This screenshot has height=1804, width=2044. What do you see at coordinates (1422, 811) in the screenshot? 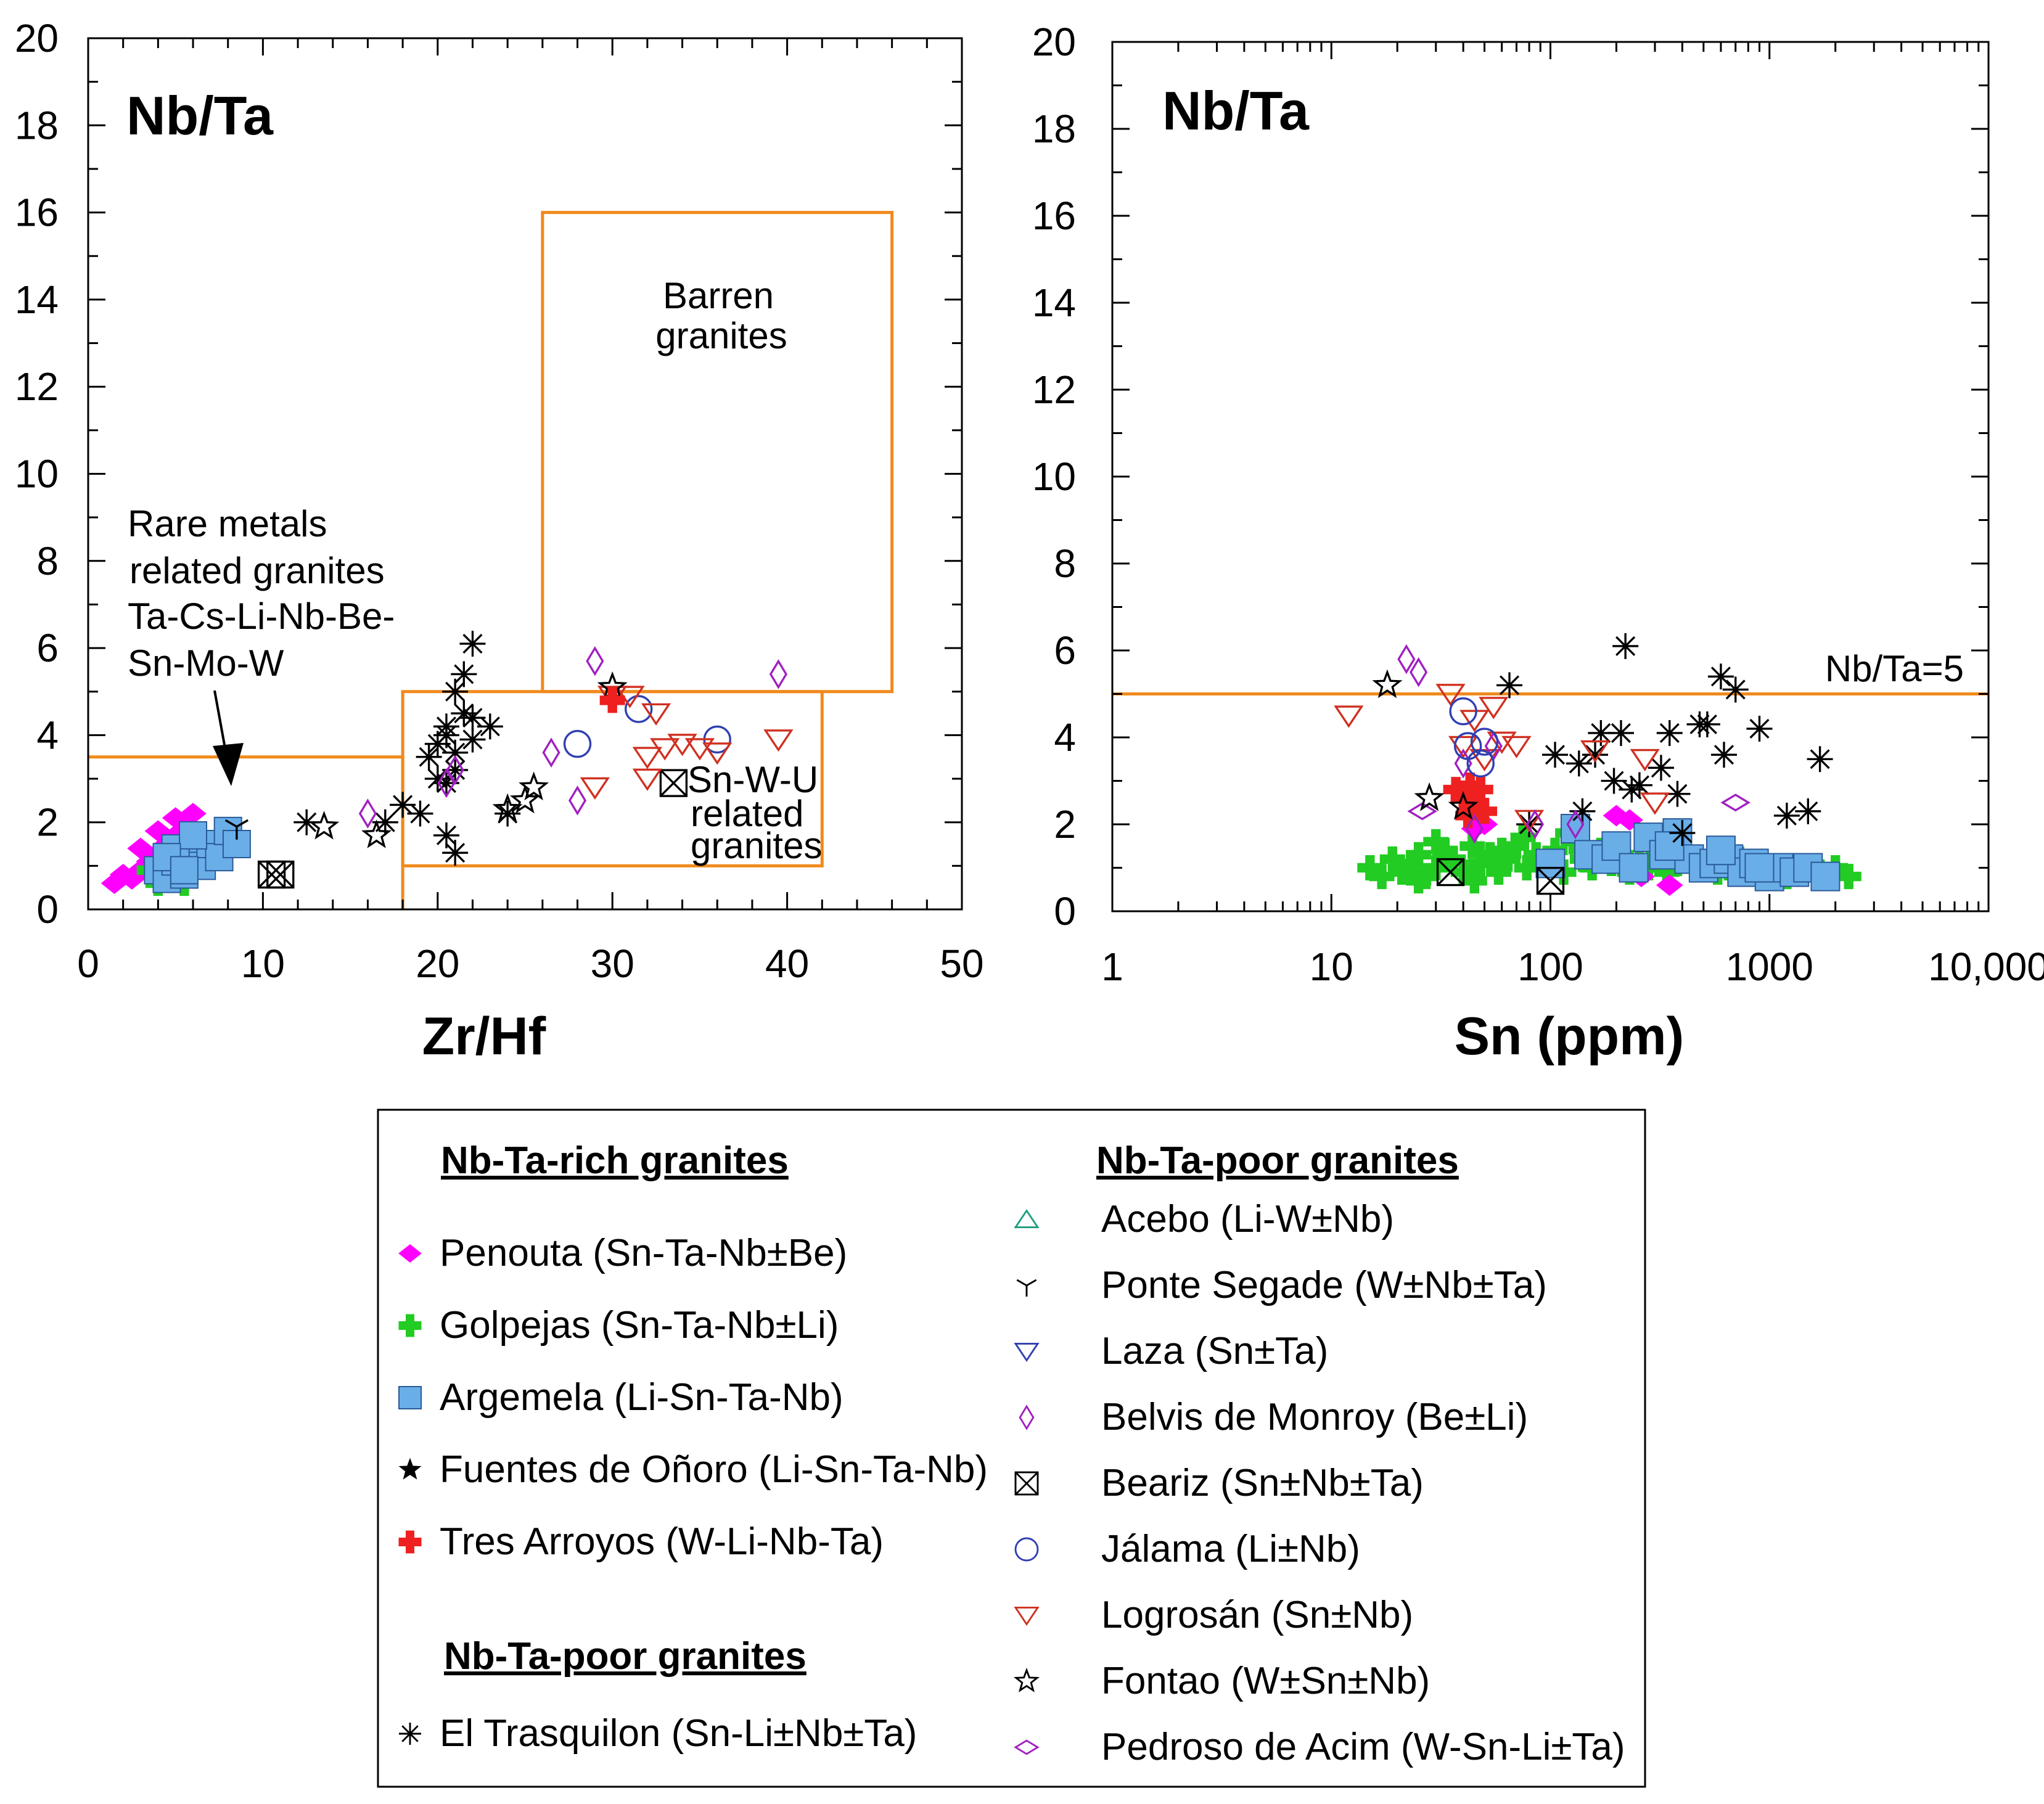
I see `point-pedroso` at bounding box center [1422, 811].